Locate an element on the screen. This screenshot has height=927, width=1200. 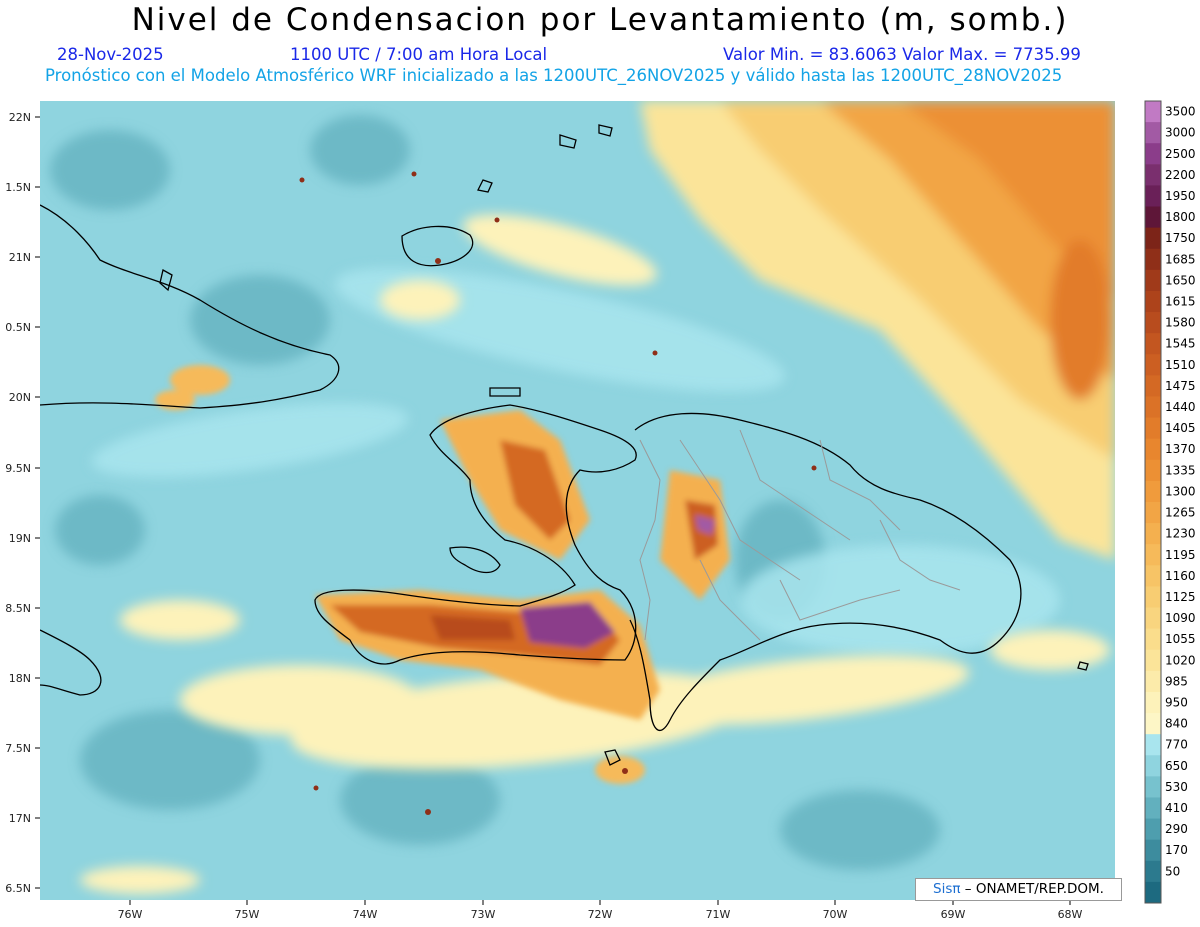
lat-label: 20N is located at coordinates (20, 397).